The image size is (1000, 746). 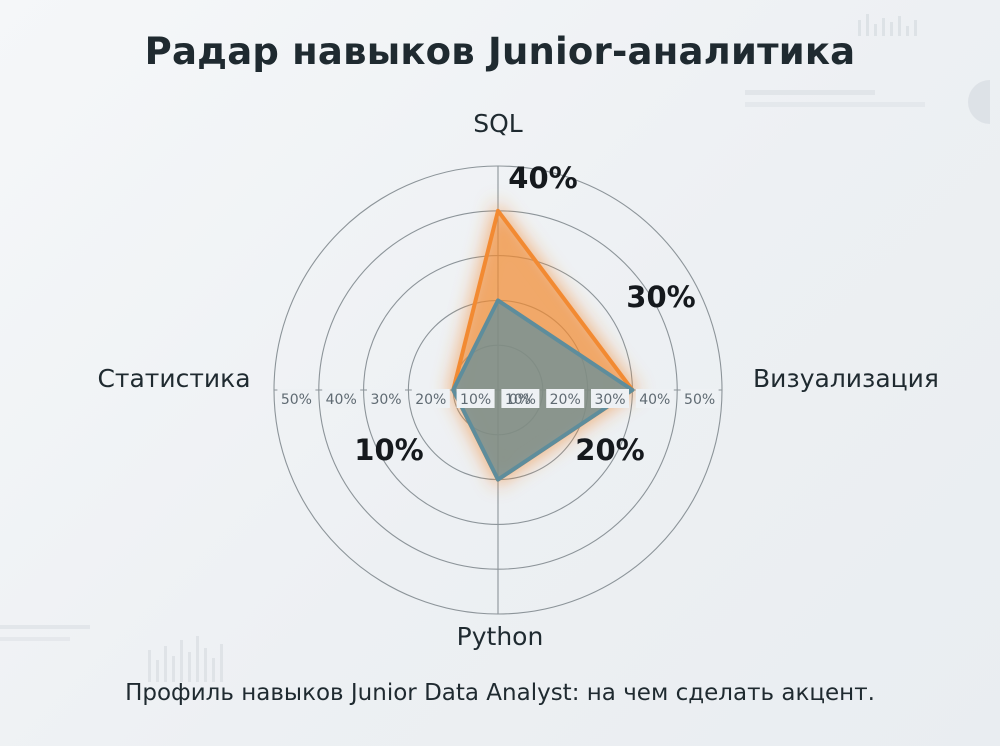 I want to click on ring-label-right-20%: 20%, so click(x=565, y=400).